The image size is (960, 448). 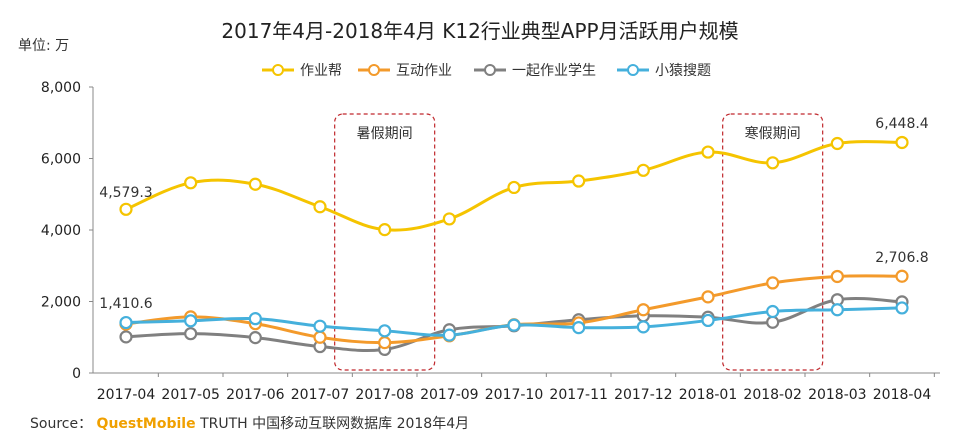 What do you see at coordinates (424, 71) in the screenshot?
I see `legend-label: 互动作业` at bounding box center [424, 71].